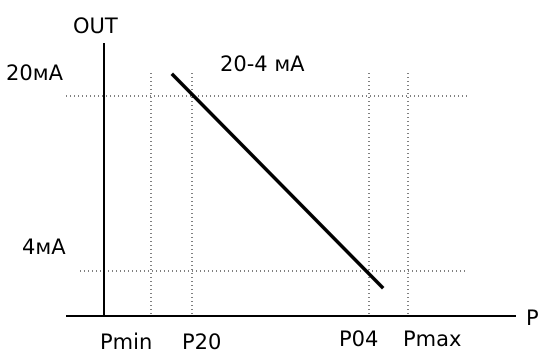 The width and height of the screenshot is (540, 354). I want to click on y-axis-label: OUT, so click(95, 26).